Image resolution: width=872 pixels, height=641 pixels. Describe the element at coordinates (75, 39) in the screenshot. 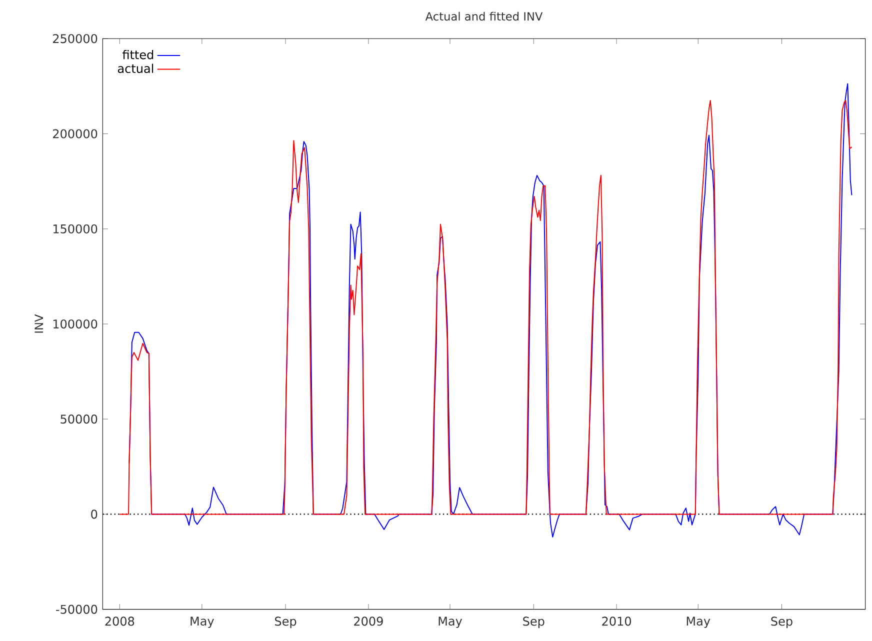

I see `y-tick-label: 250000` at that location.